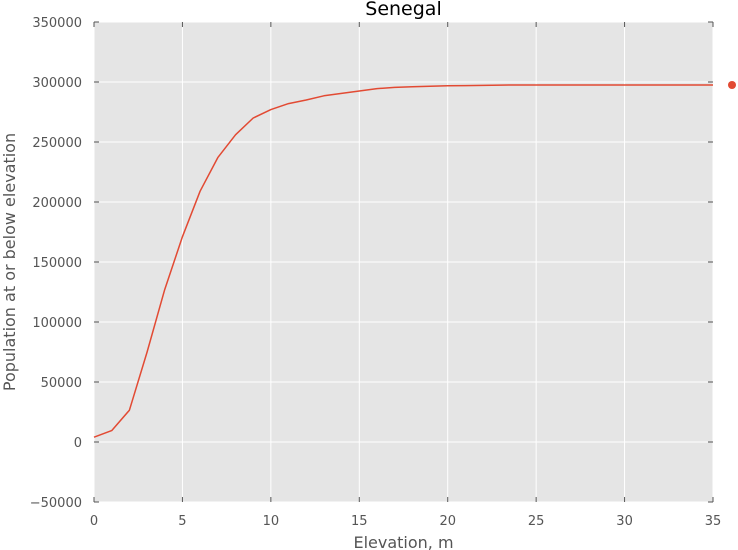  Describe the element at coordinates (9, 262) in the screenshot. I see `y-axis-label: Population at or below elevation` at that location.